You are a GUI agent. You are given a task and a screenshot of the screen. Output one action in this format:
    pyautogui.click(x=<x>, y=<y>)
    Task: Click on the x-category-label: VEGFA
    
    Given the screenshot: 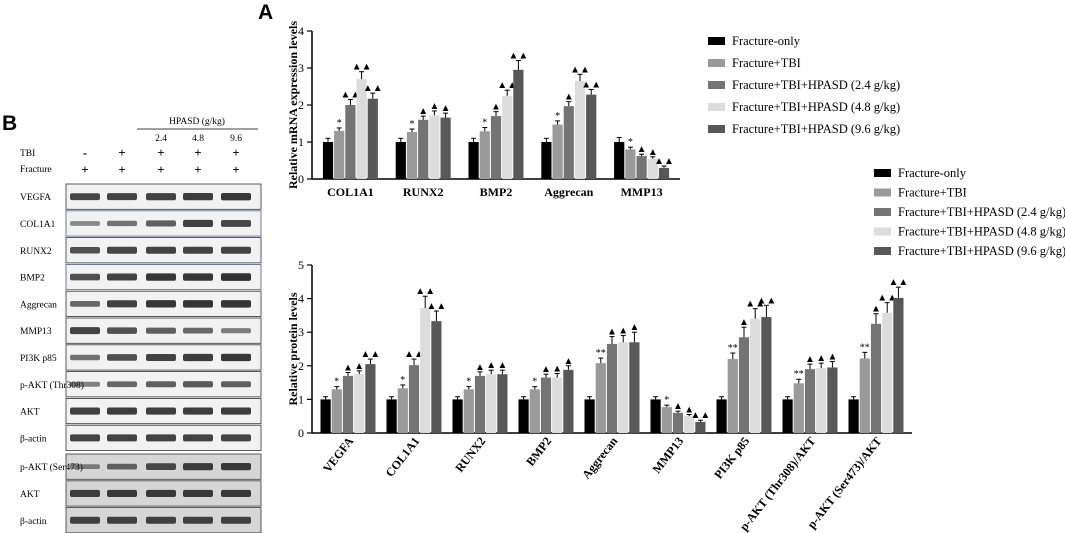 What is the action you would take?
    pyautogui.click(x=338, y=454)
    